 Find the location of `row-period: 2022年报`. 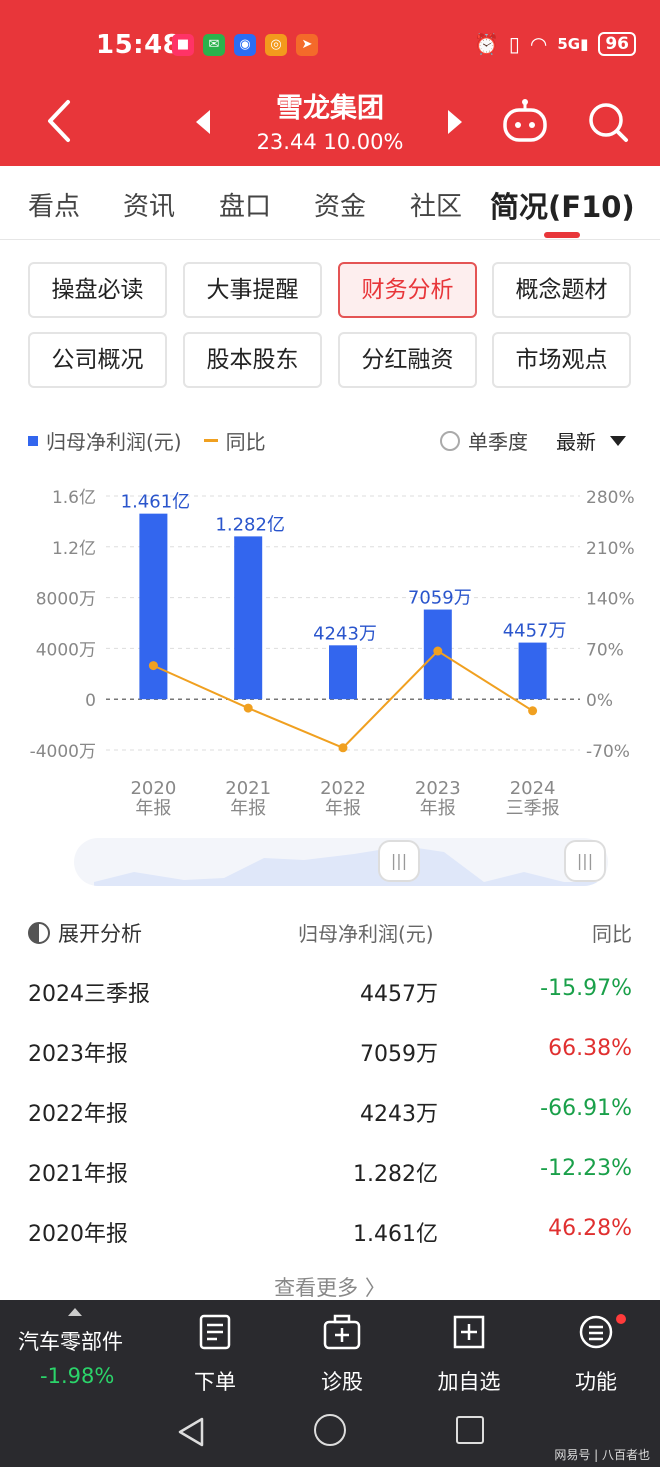

row-period: 2022年报 is located at coordinates (78, 1114).